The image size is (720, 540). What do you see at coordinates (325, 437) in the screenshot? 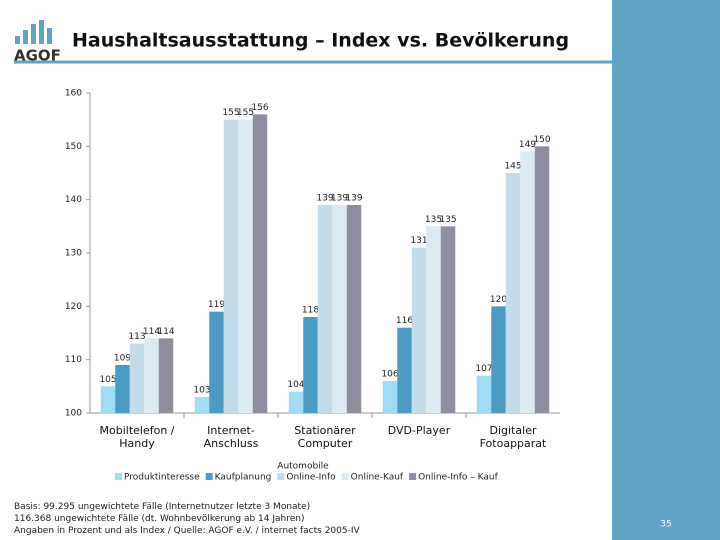
I see `x-tick-label: Stationärer Computer` at bounding box center [325, 437].